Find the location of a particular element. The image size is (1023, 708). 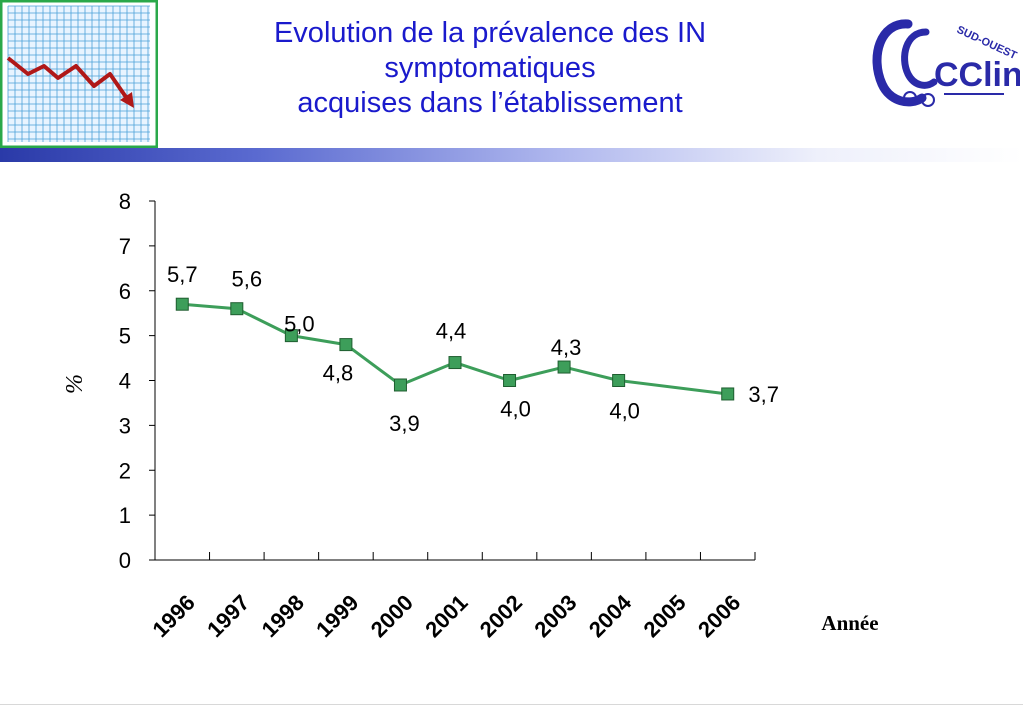

y-tick-label: 8 is located at coordinates (125, 201).